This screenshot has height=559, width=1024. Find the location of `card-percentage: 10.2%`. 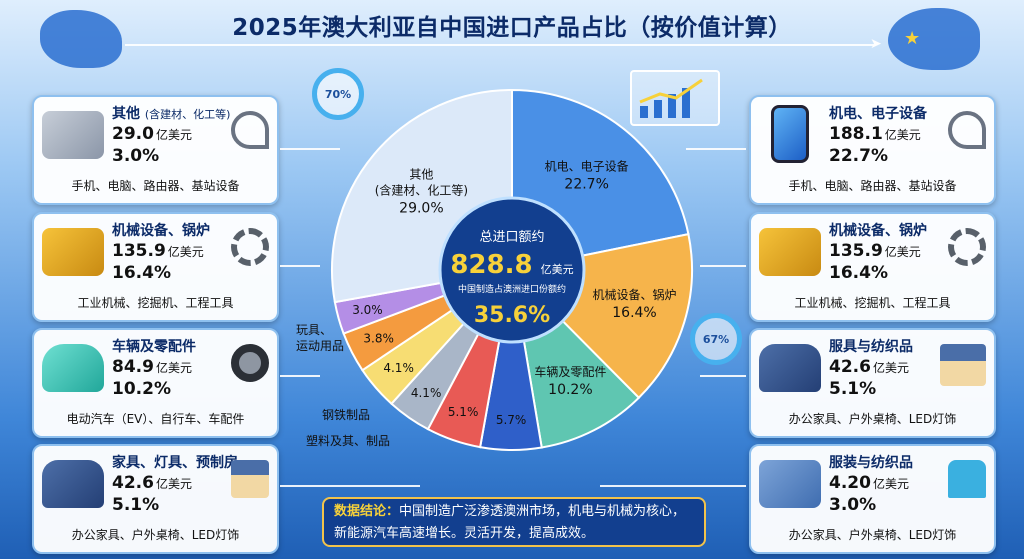

card-percentage: 10.2% is located at coordinates (141, 389).